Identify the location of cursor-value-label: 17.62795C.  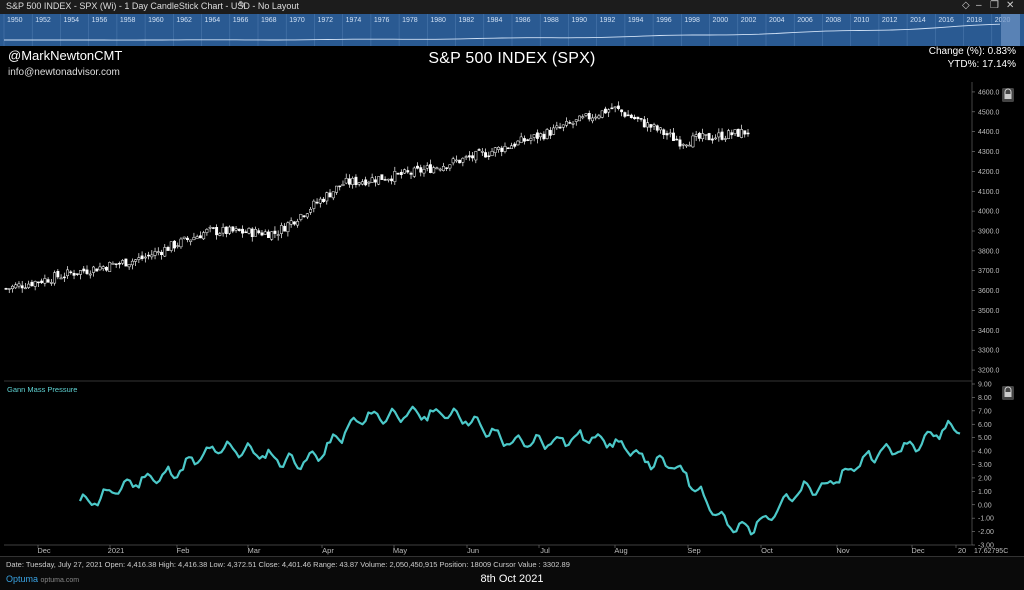
(991, 551).